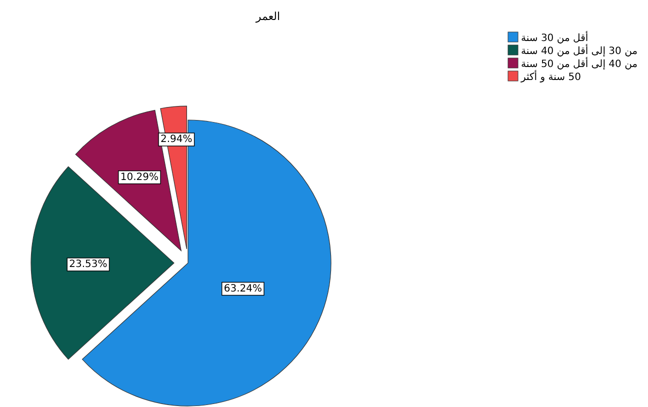  I want to click on data-label: 23.53%, so click(88, 264).